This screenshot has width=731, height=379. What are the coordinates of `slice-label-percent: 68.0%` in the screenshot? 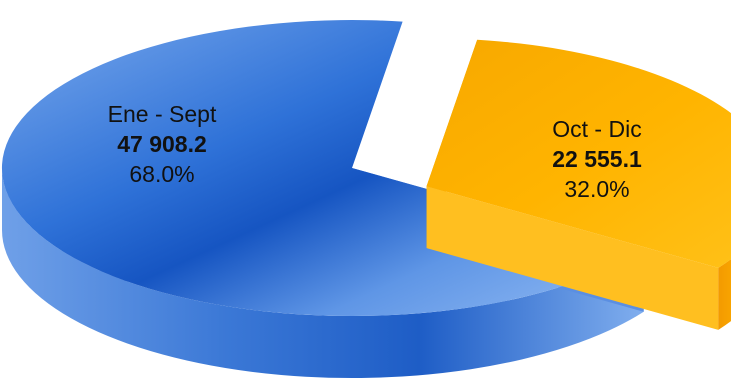 It's located at (161, 174).